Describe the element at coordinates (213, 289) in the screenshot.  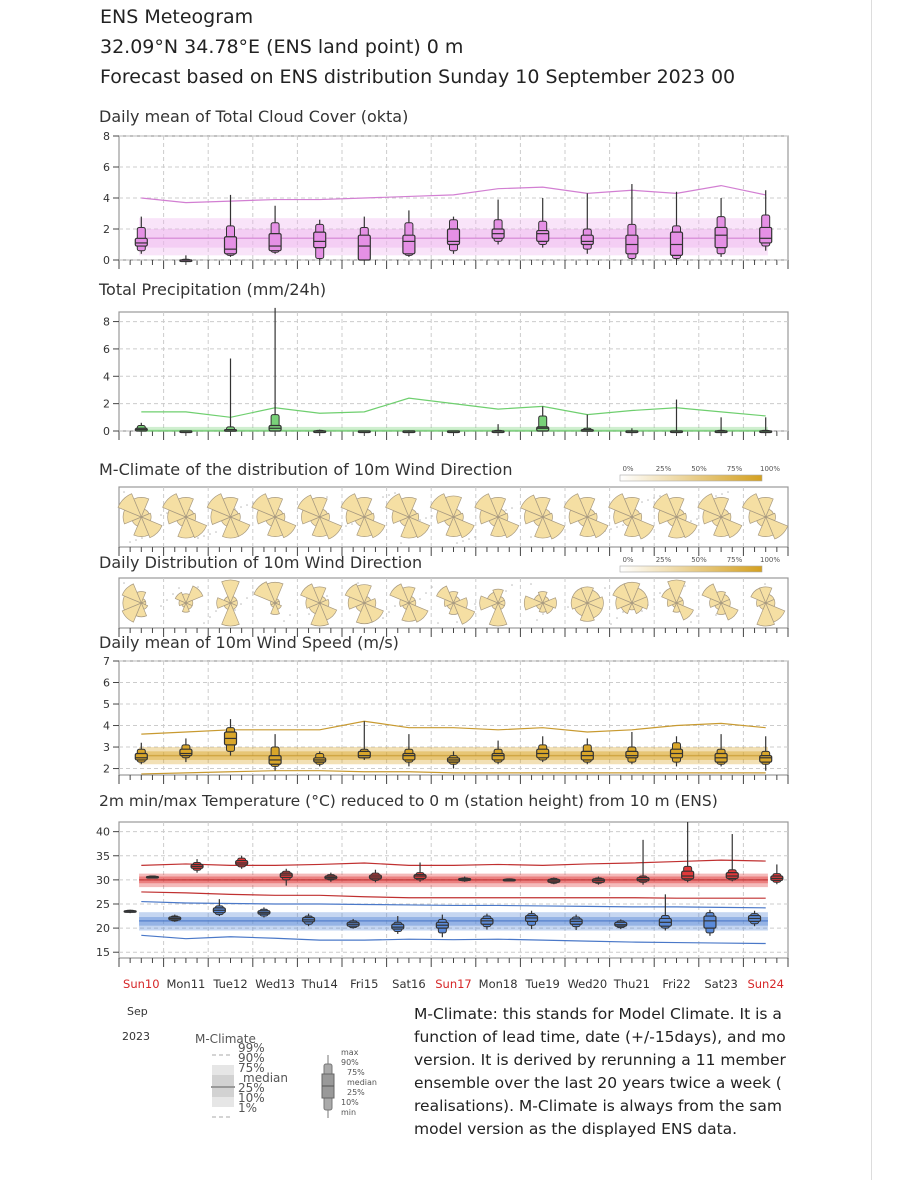
I see `precip-panel-title: Total Precipitation (mm/24h)` at that location.